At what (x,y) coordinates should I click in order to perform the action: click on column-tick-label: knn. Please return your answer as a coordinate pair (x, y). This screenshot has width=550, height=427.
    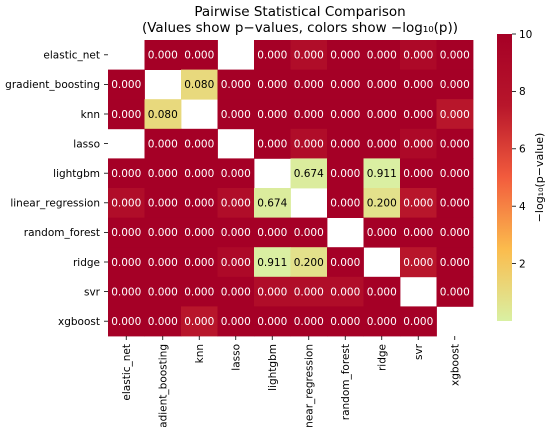
    Looking at the image, I should click on (200, 353).